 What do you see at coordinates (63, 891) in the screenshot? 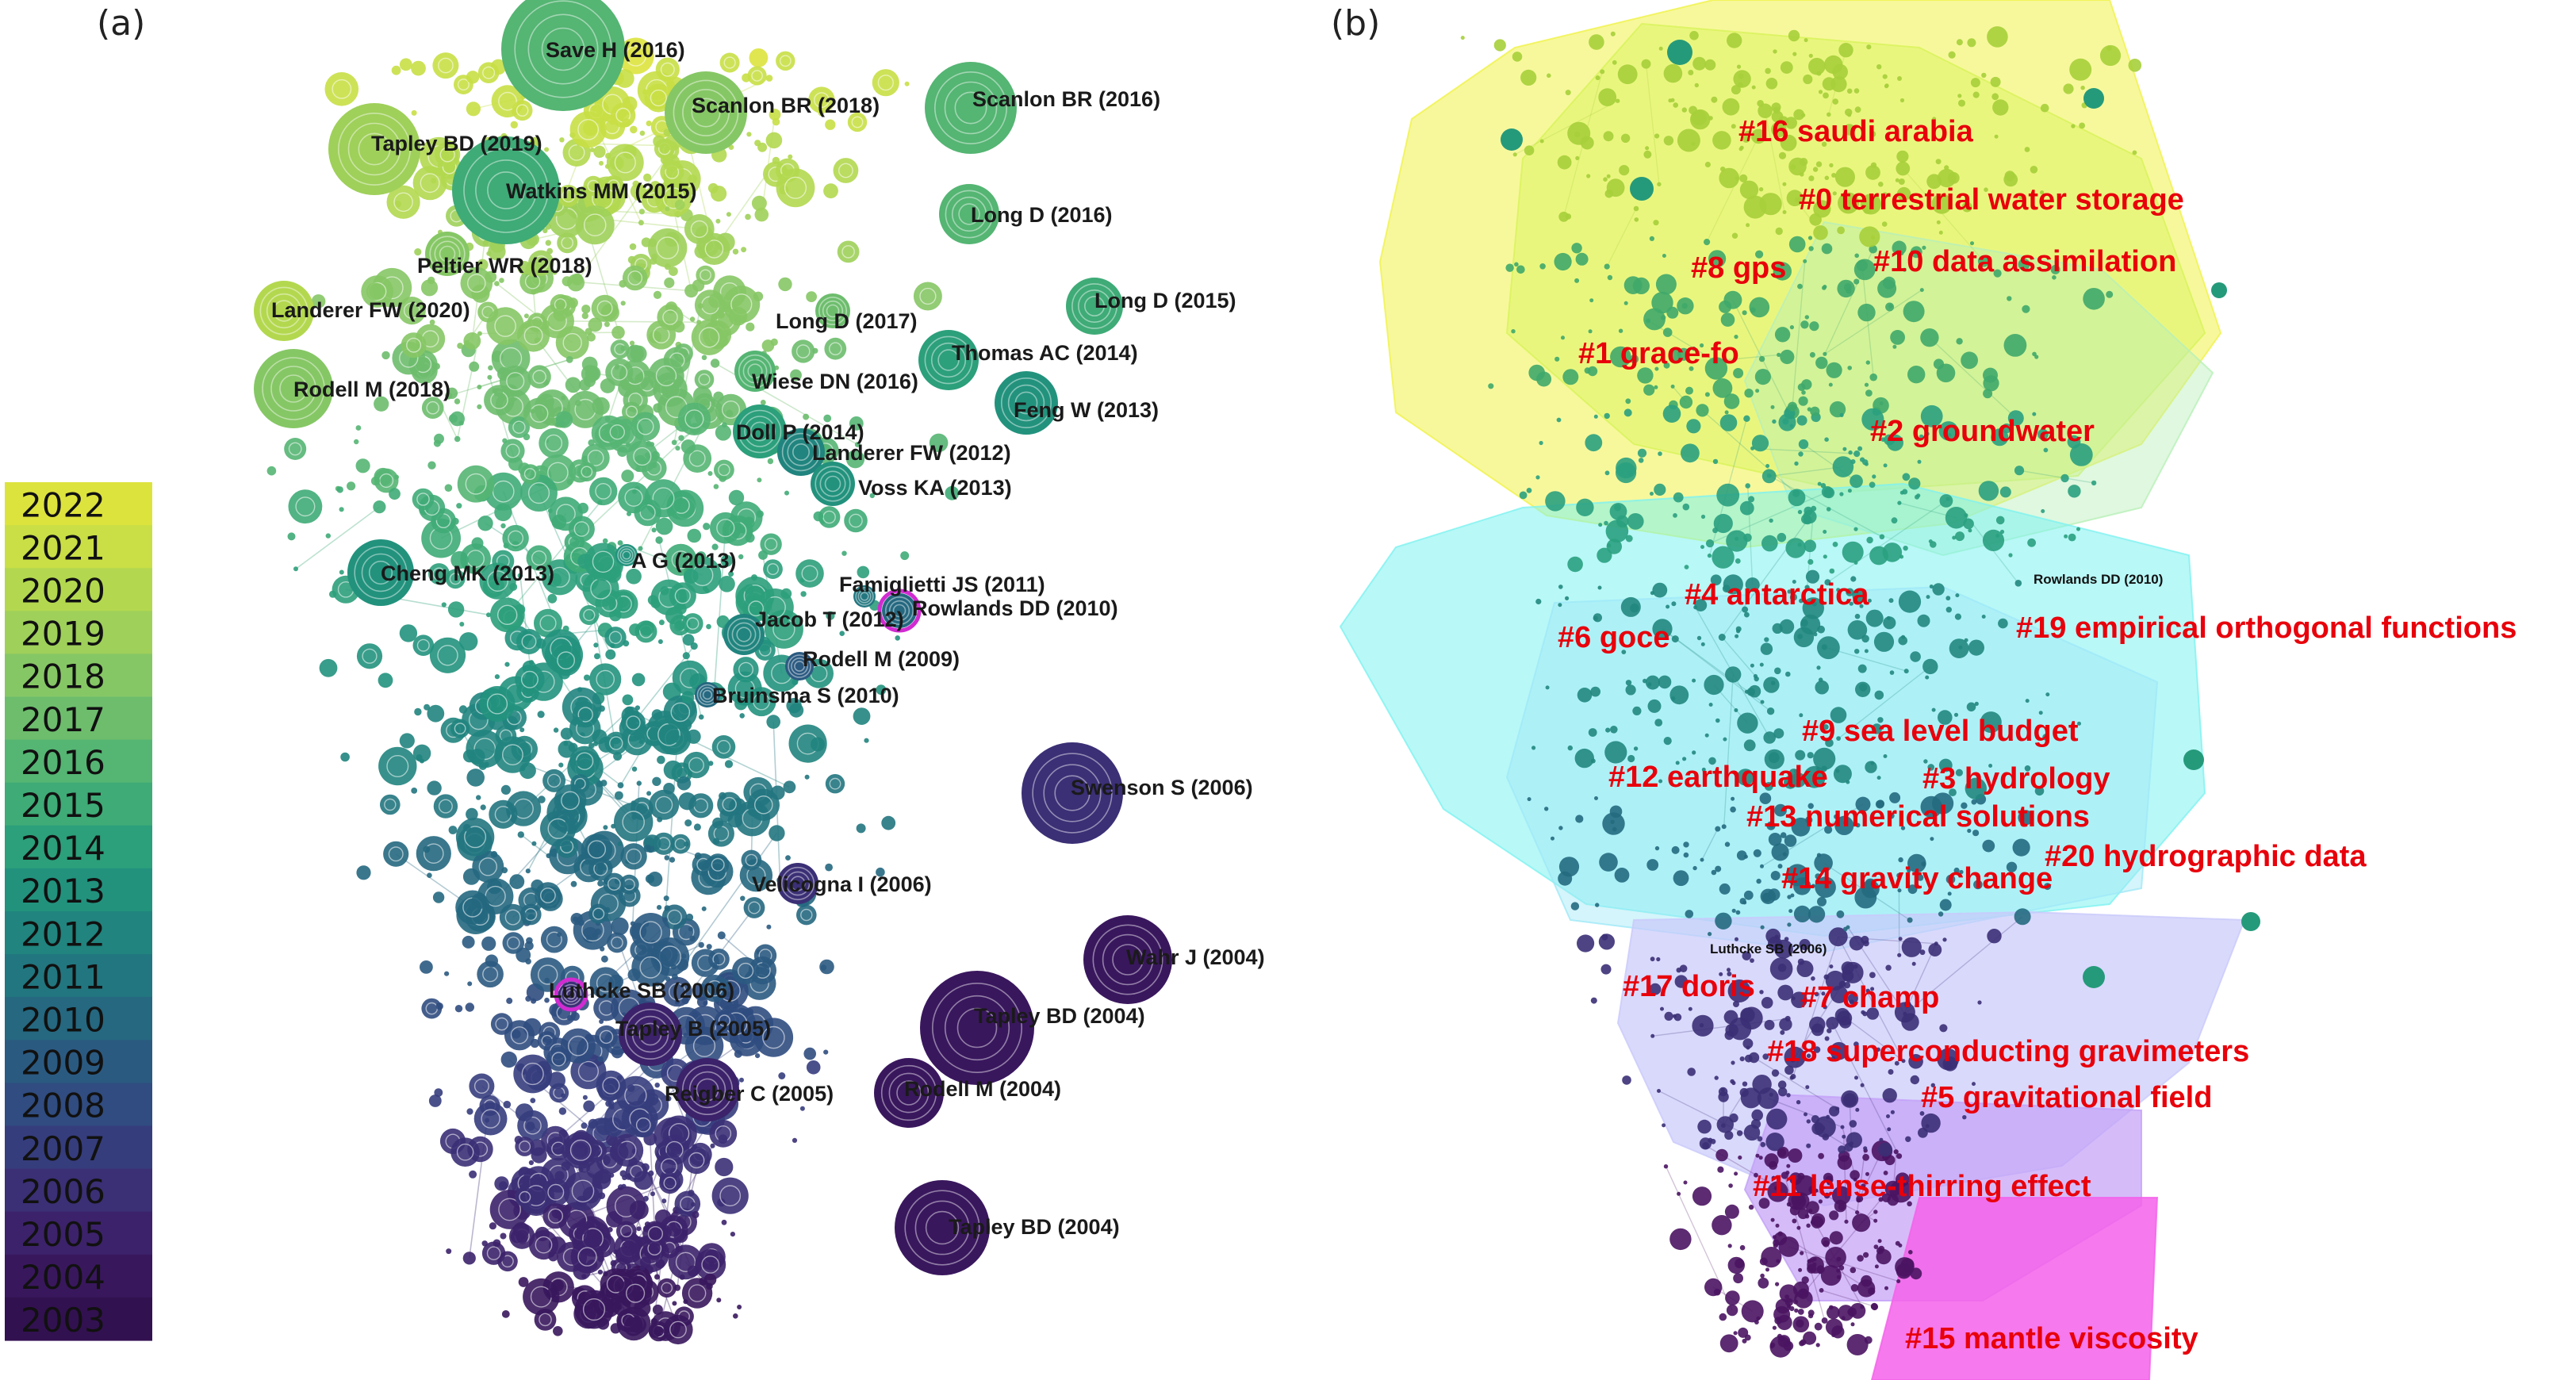
I see `legend-year: 2013` at bounding box center [63, 891].